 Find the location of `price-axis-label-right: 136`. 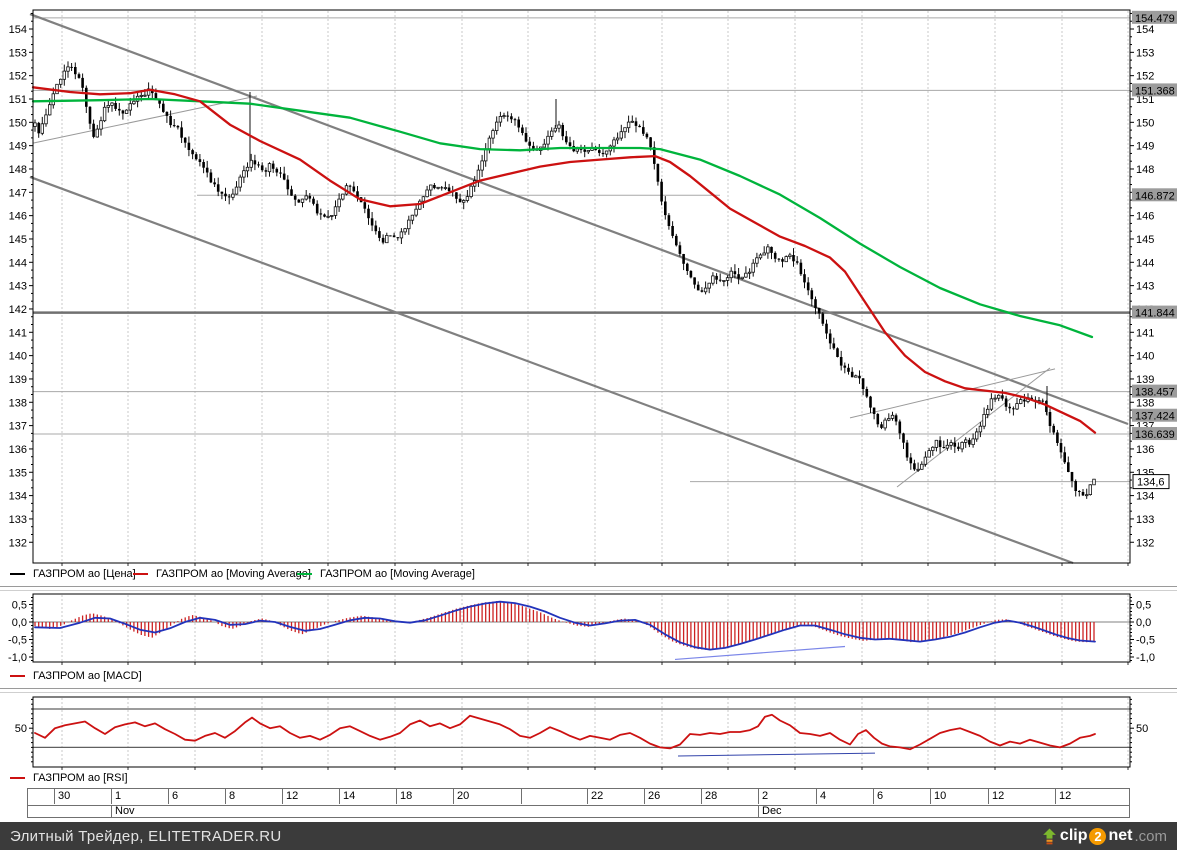

price-axis-label-right: 136 is located at coordinates (1145, 450).